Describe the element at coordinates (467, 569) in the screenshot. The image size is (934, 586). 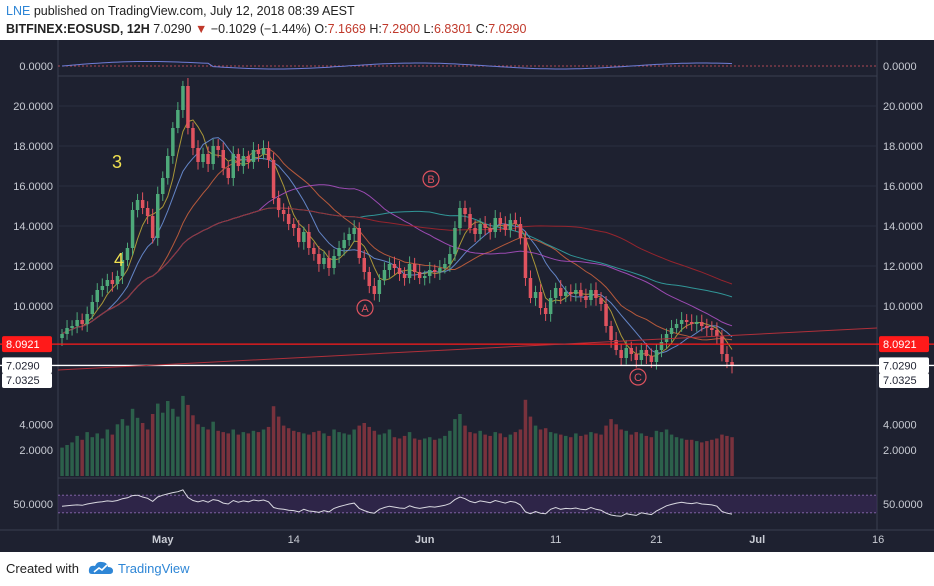
I see `footer: Created with TradingView` at that location.